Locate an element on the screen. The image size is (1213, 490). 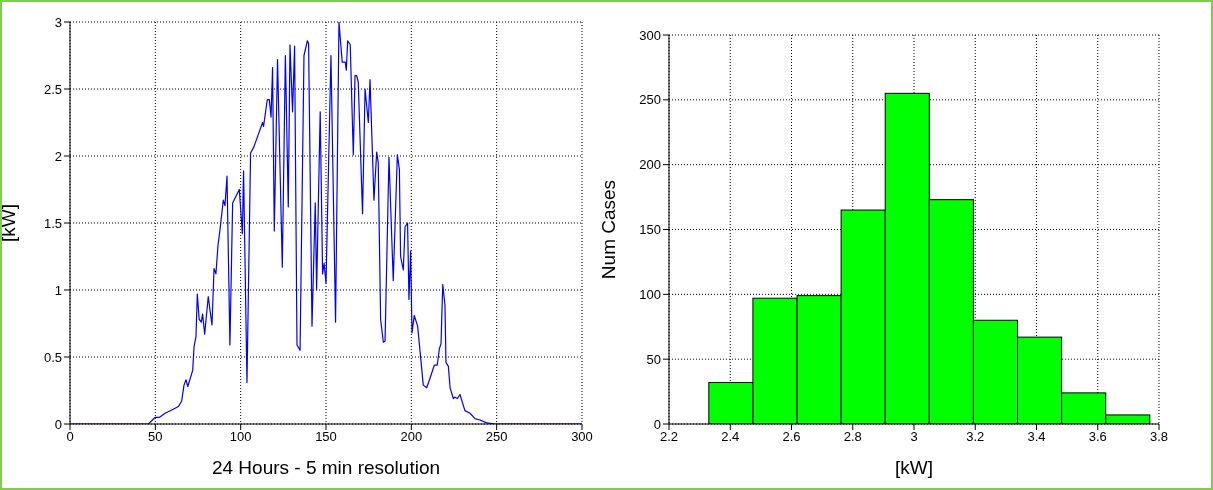
x-tick-label: 2.4 is located at coordinates (730, 437).